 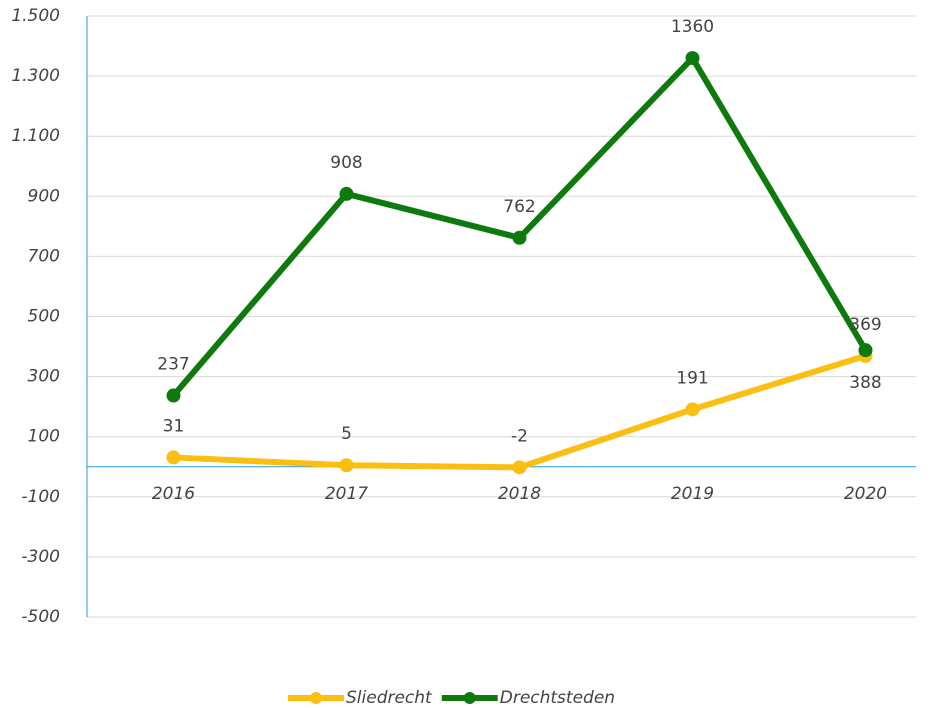 I want to click on legend: Sliedrecht Drechtsteden, so click(x=451, y=698).